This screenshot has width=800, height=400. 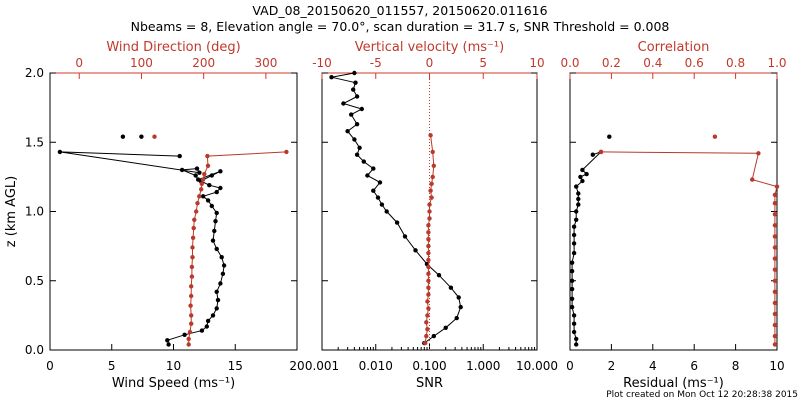 I want to click on top-tick-label: 100, so click(x=141, y=63).